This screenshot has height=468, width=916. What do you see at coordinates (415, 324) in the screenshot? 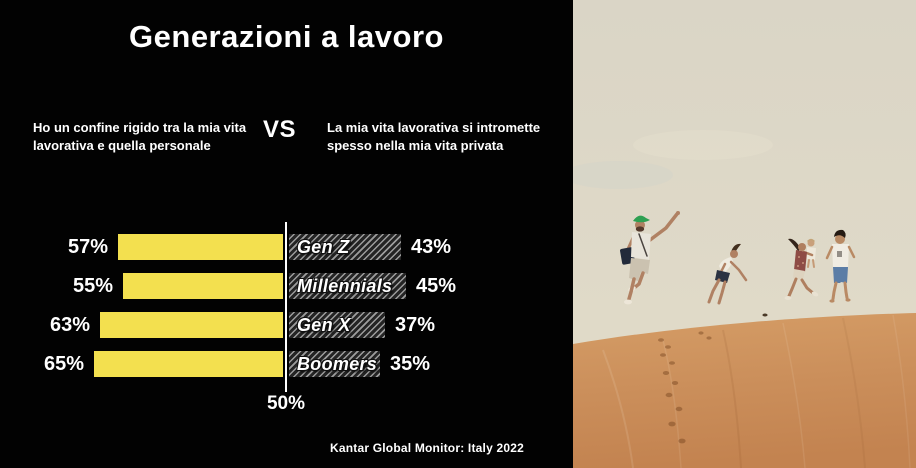
I see `right-value-label: 37%` at bounding box center [415, 324].